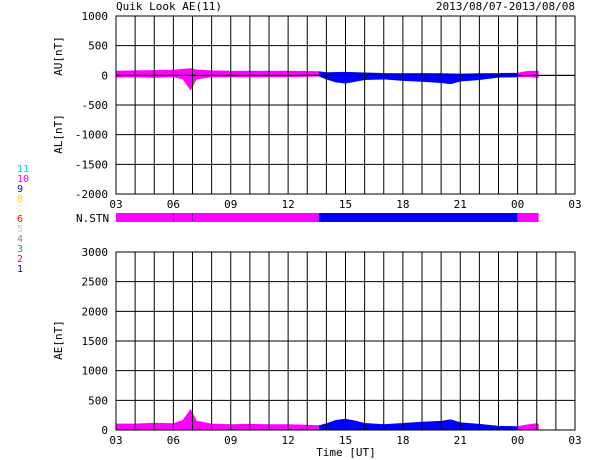  I want to click on nstn-bars, so click(327, 217).